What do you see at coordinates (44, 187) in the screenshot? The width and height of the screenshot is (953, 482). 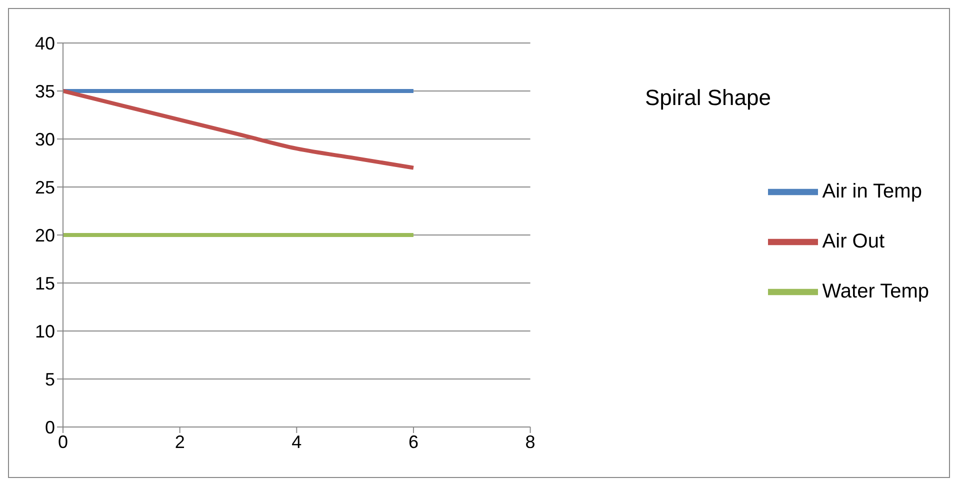 I see `y-tick-label: 25` at bounding box center [44, 187].